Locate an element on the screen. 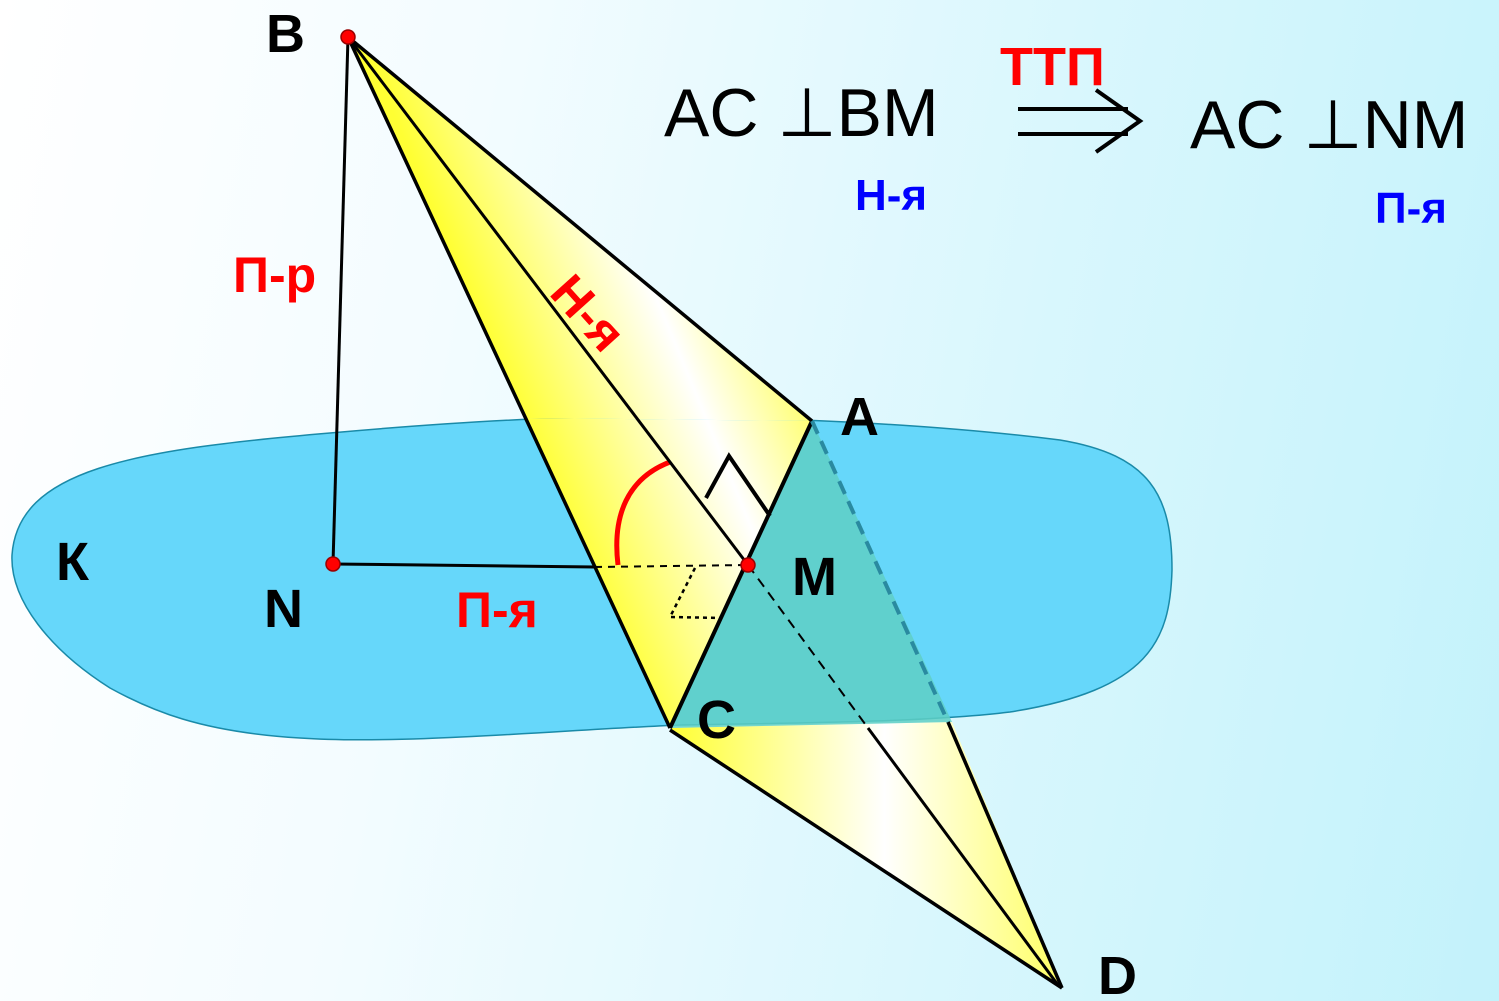  edge-bn is located at coordinates (340, 300).